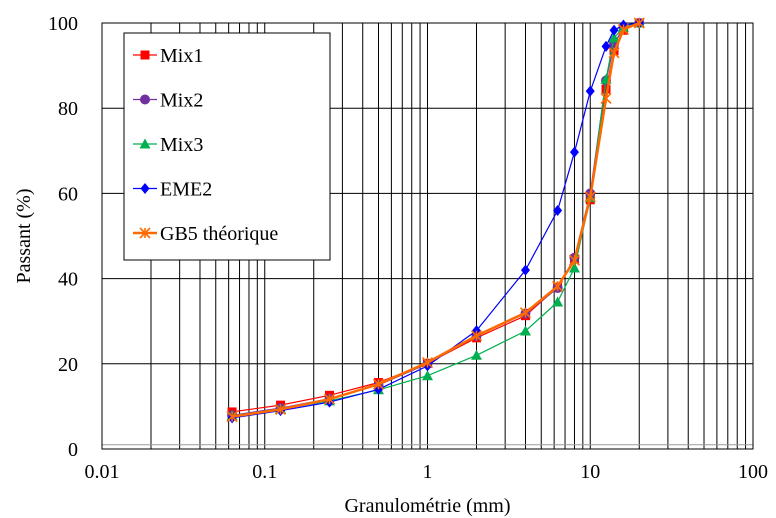 Image resolution: width=776 pixels, height=518 pixels. Describe the element at coordinates (590, 472) in the screenshot. I see `x-tick-label: 10` at that location.